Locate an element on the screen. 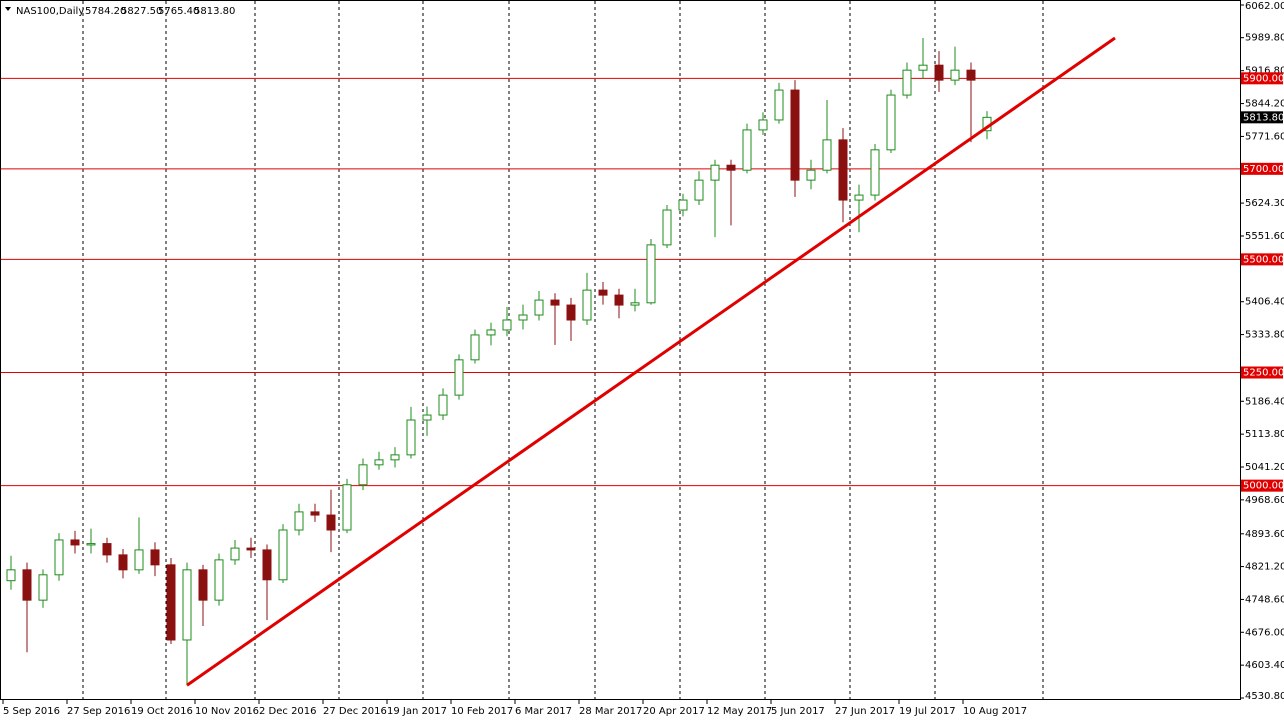 Image resolution: width=1284 pixels, height=727 pixels. header-close: 5813.80 is located at coordinates (214, 11).